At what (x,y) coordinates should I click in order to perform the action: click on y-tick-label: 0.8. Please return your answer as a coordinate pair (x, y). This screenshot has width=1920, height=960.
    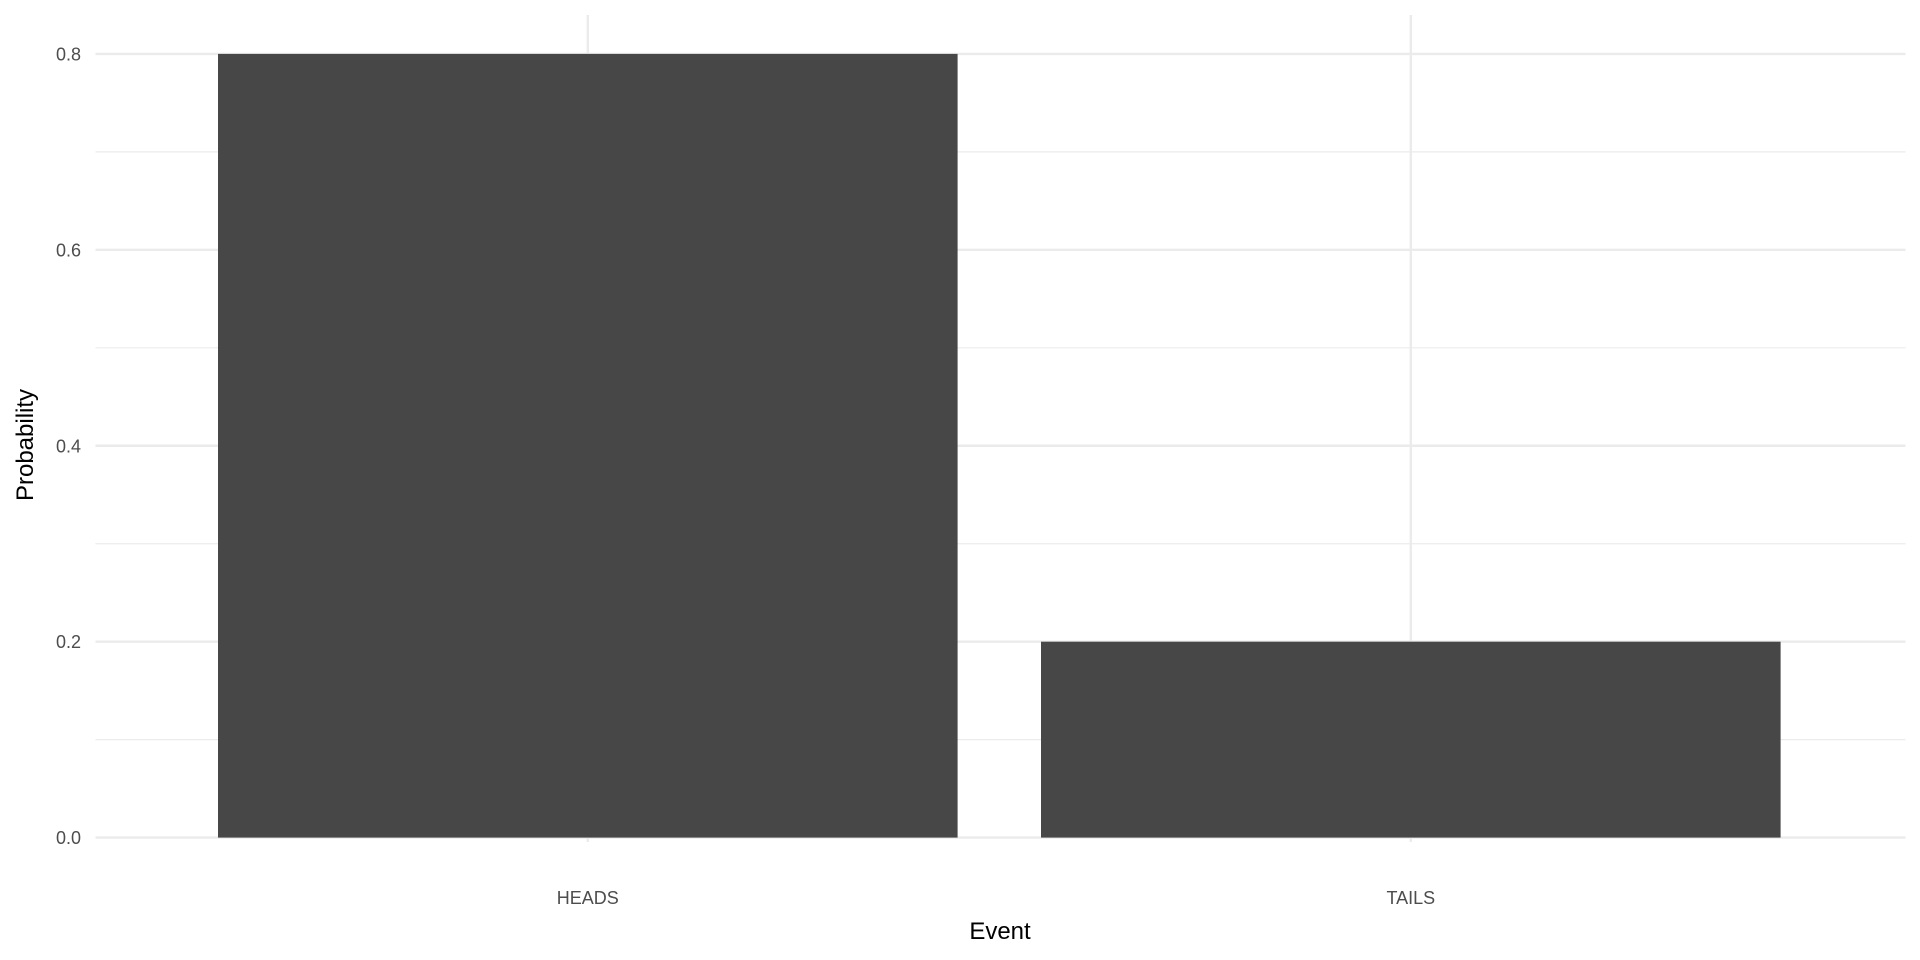
    Looking at the image, I should click on (68, 54).